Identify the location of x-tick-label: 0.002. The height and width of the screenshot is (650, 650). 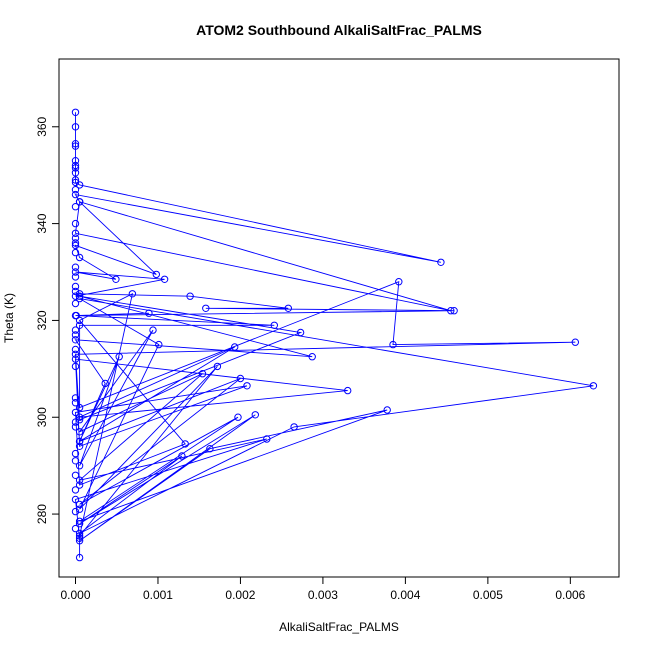
(240, 595).